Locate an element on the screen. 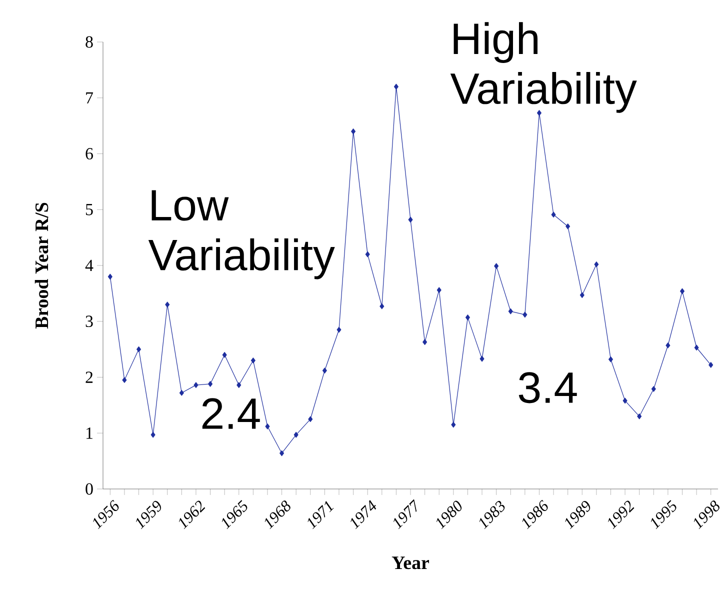 Image resolution: width=725 pixels, height=608 pixels. y-tick-label: 7 is located at coordinates (90, 98).